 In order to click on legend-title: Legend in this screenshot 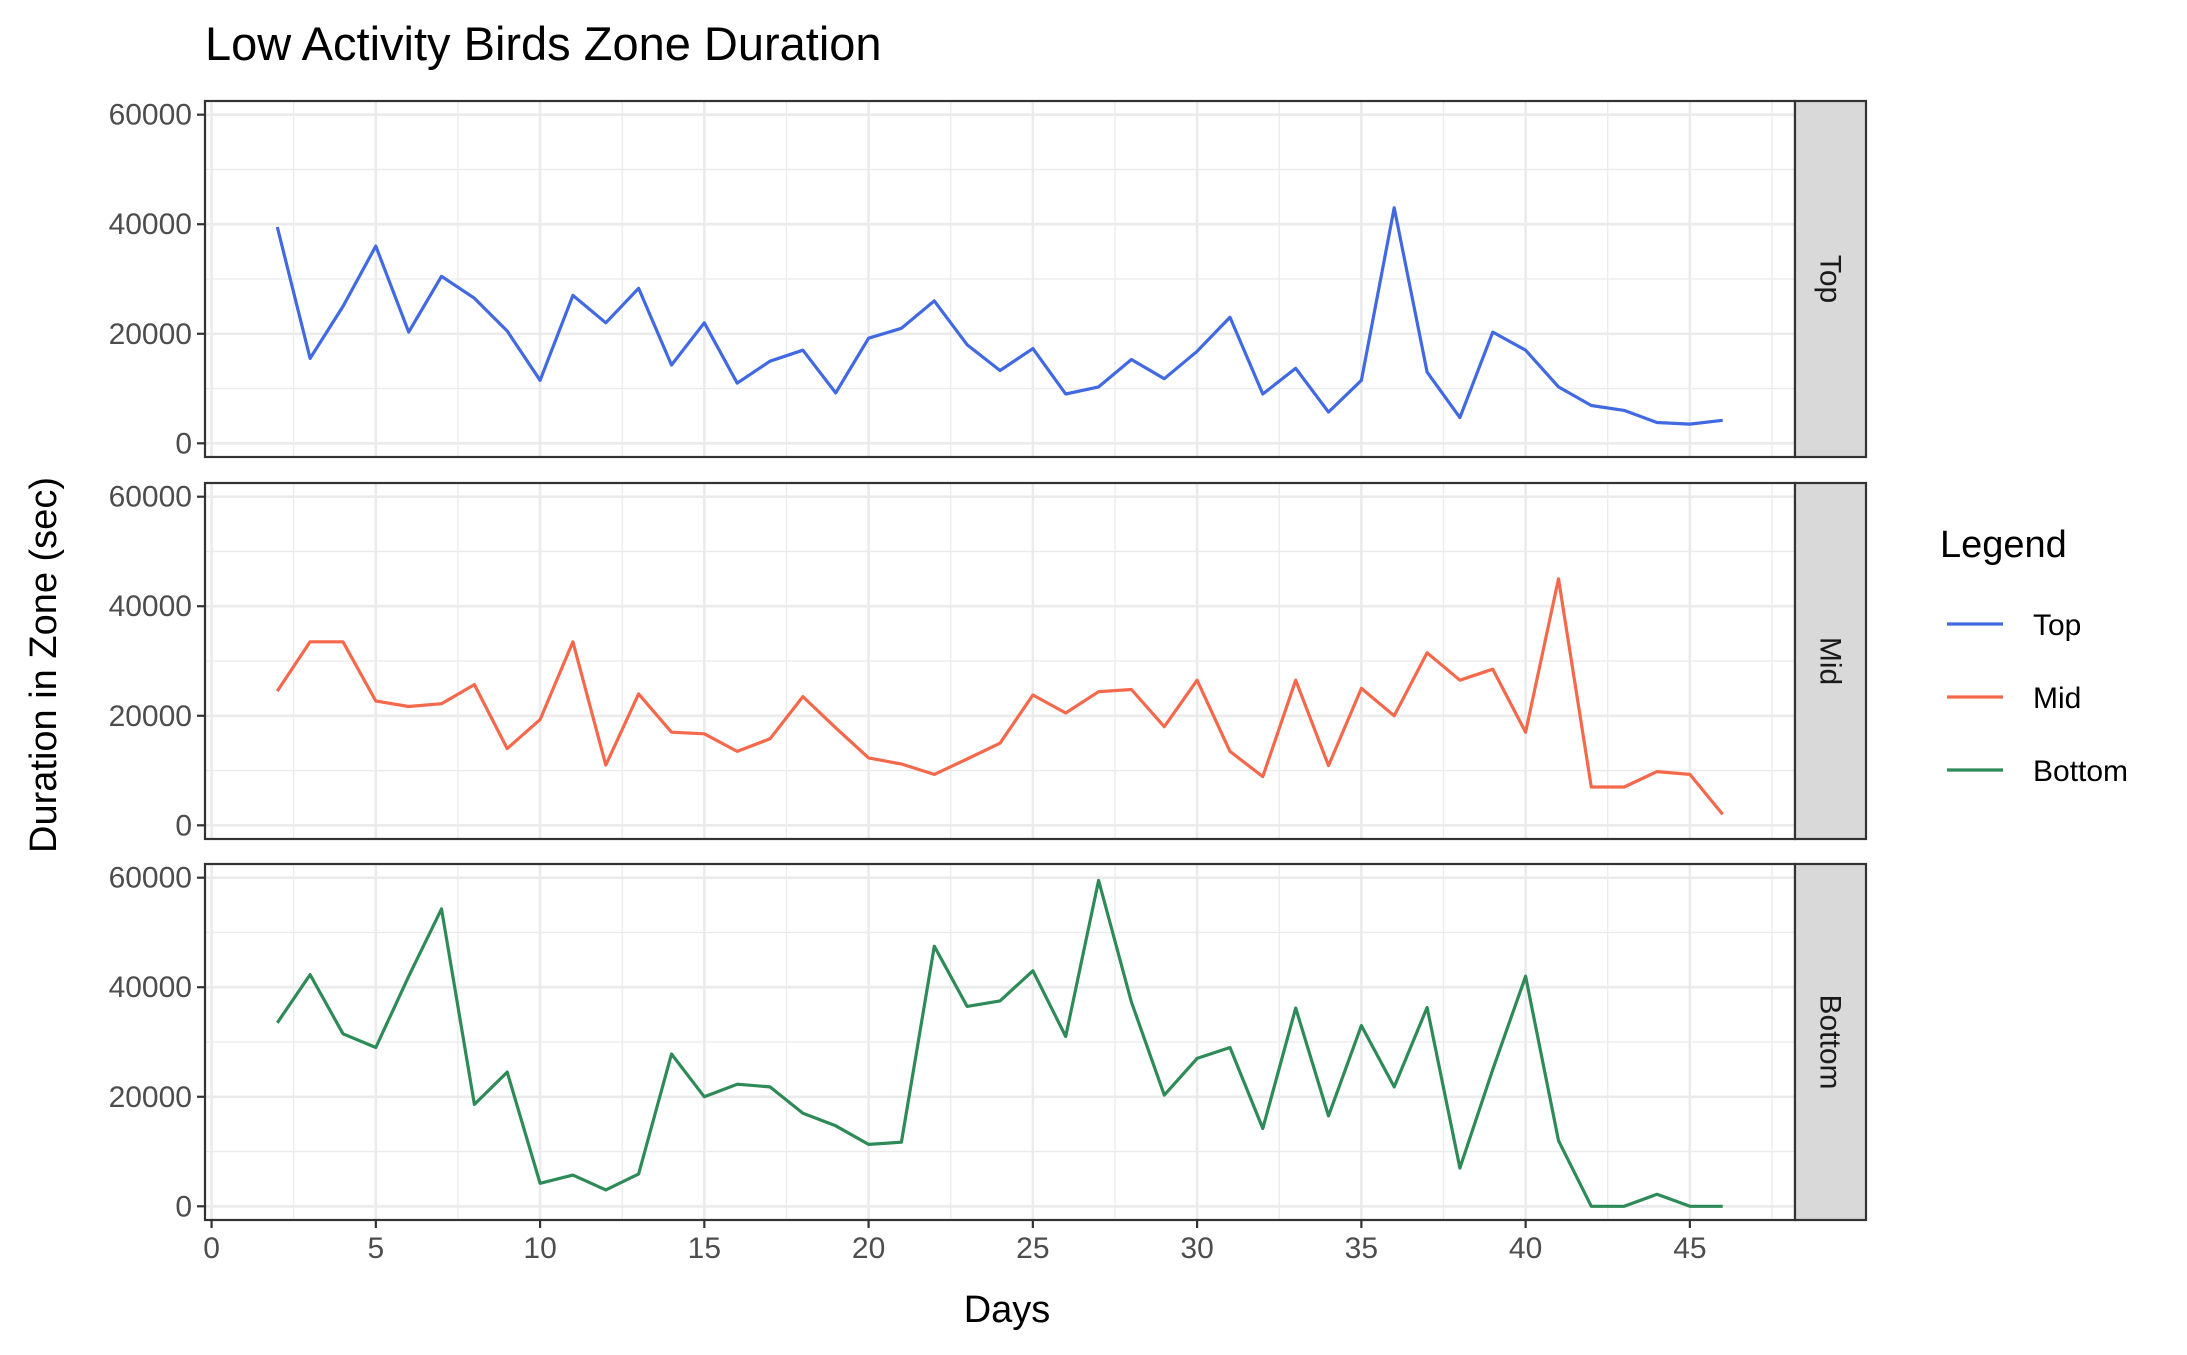, I will do `click(2003, 545)`.